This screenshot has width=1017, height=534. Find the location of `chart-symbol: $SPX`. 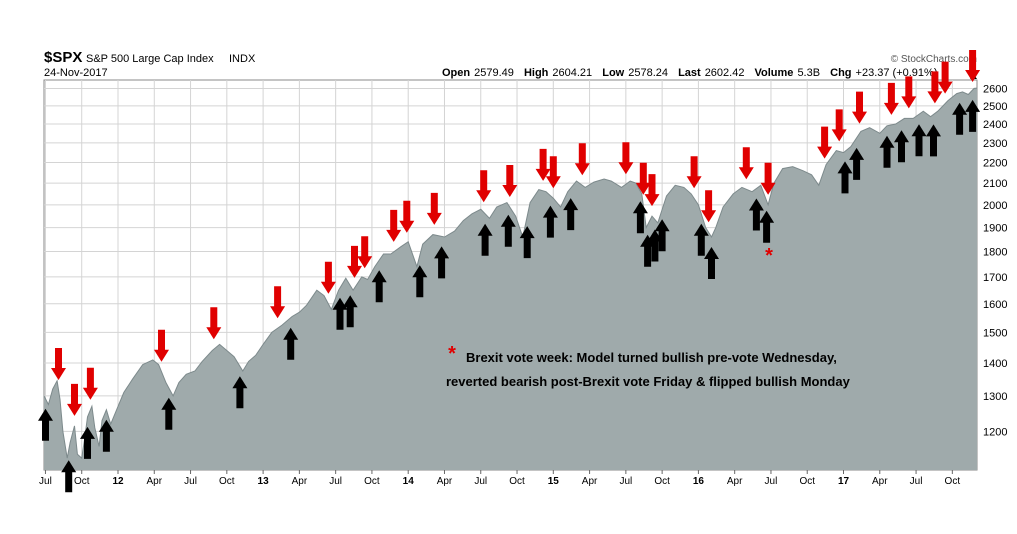

chart-symbol: $SPX is located at coordinates (63, 57).